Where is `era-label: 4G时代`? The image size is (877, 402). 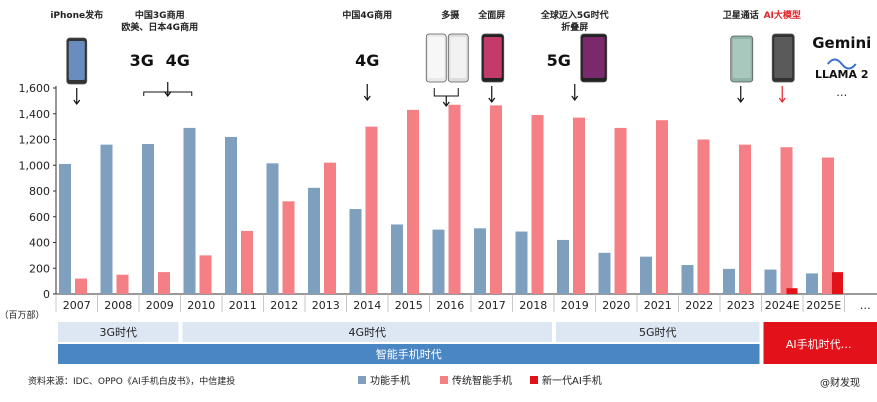
era-label: 4G时代 is located at coordinates (367, 332).